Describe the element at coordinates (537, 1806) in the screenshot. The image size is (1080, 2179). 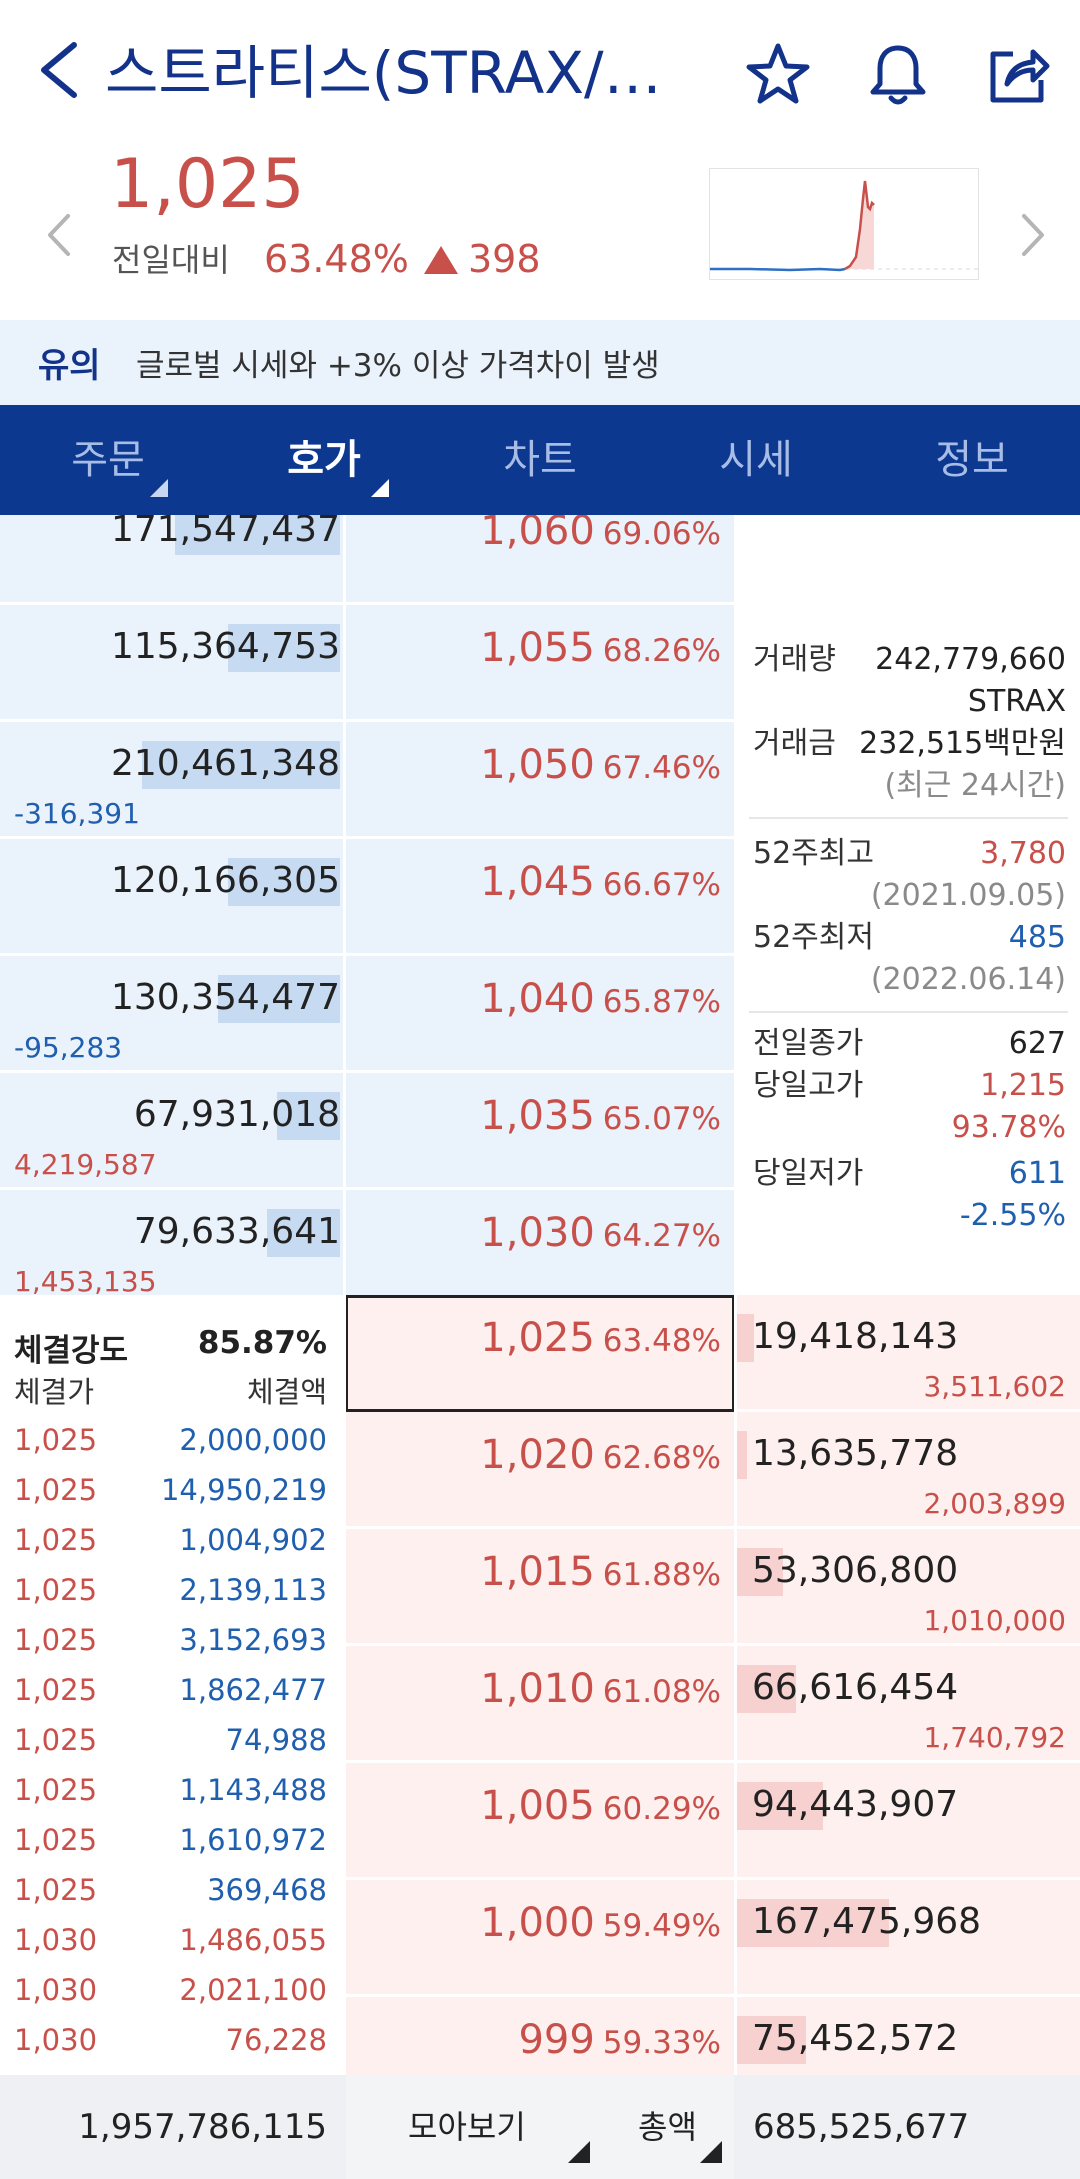
I see `bid-price: 1,005` at that location.